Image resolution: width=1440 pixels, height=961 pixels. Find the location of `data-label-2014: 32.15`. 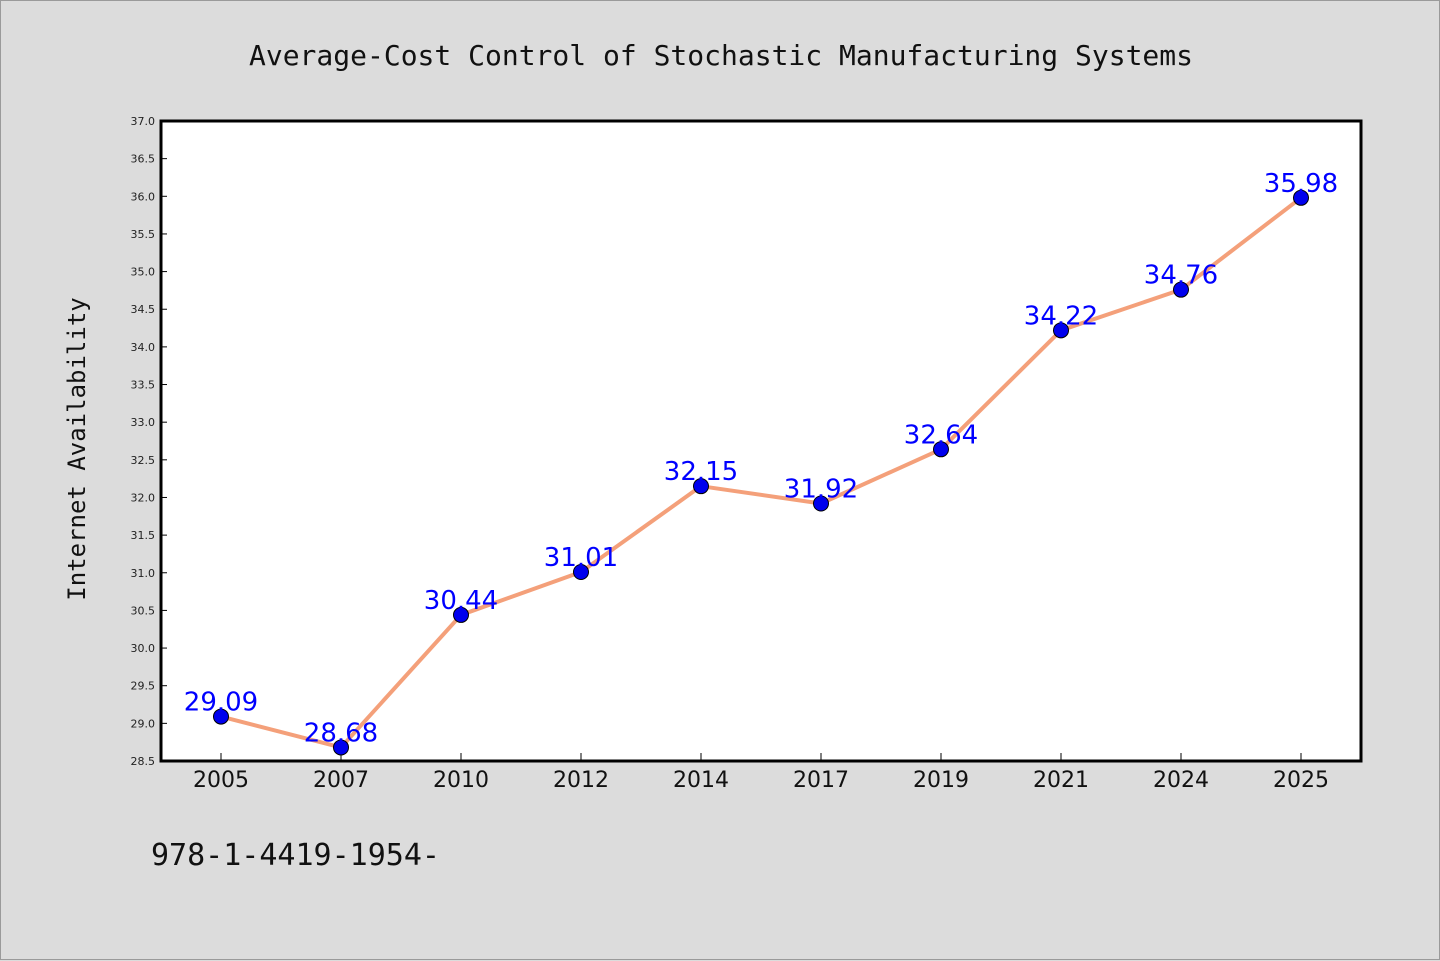

data-label-2014: 32.15 is located at coordinates (701, 472).